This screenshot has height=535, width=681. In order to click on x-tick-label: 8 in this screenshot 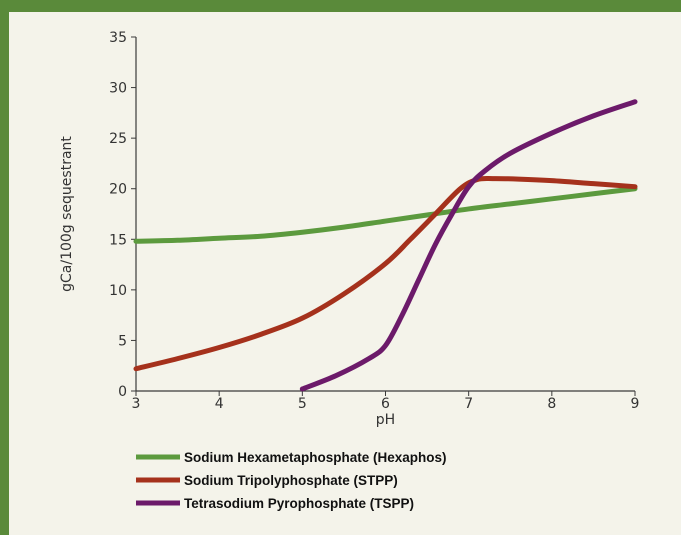, I will do `click(551, 404)`.